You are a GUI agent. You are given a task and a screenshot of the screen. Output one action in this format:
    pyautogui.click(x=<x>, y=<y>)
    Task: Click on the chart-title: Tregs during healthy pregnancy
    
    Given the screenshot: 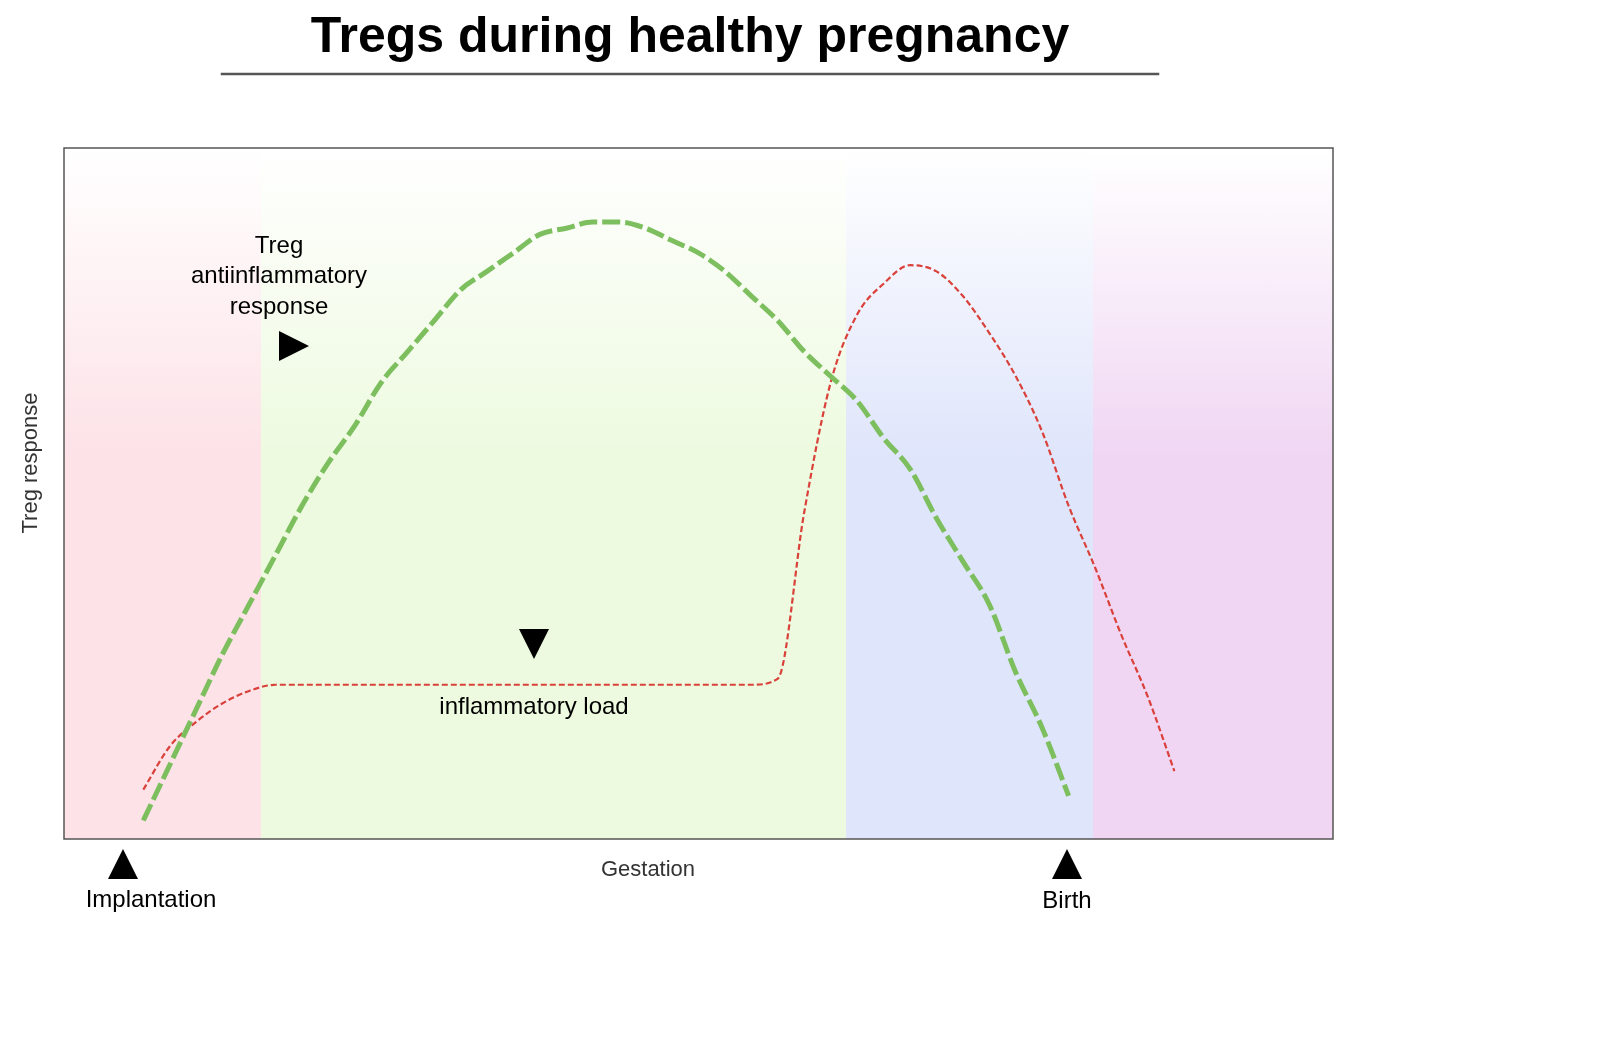 What is the action you would take?
    pyautogui.click(x=690, y=34)
    